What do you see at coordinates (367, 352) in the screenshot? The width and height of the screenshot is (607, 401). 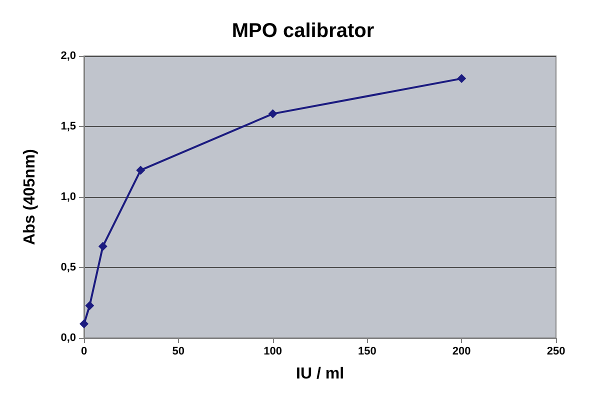 I see `x-tick-label: 150` at bounding box center [367, 352].